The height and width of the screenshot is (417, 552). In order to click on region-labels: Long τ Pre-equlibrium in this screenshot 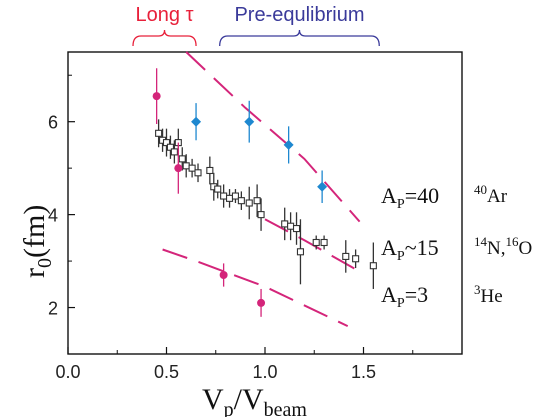, I will do `click(256, 25)`.